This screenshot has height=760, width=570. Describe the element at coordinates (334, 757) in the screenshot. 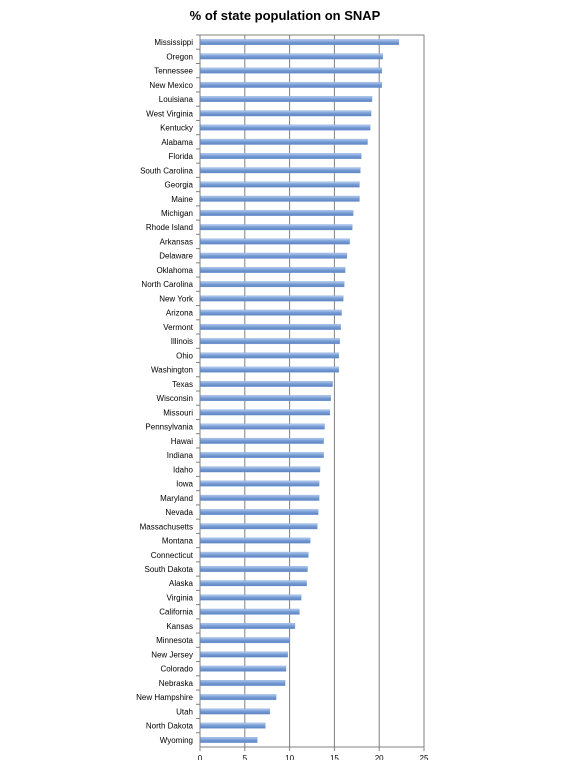

I see `x-tick-label: 15` at that location.